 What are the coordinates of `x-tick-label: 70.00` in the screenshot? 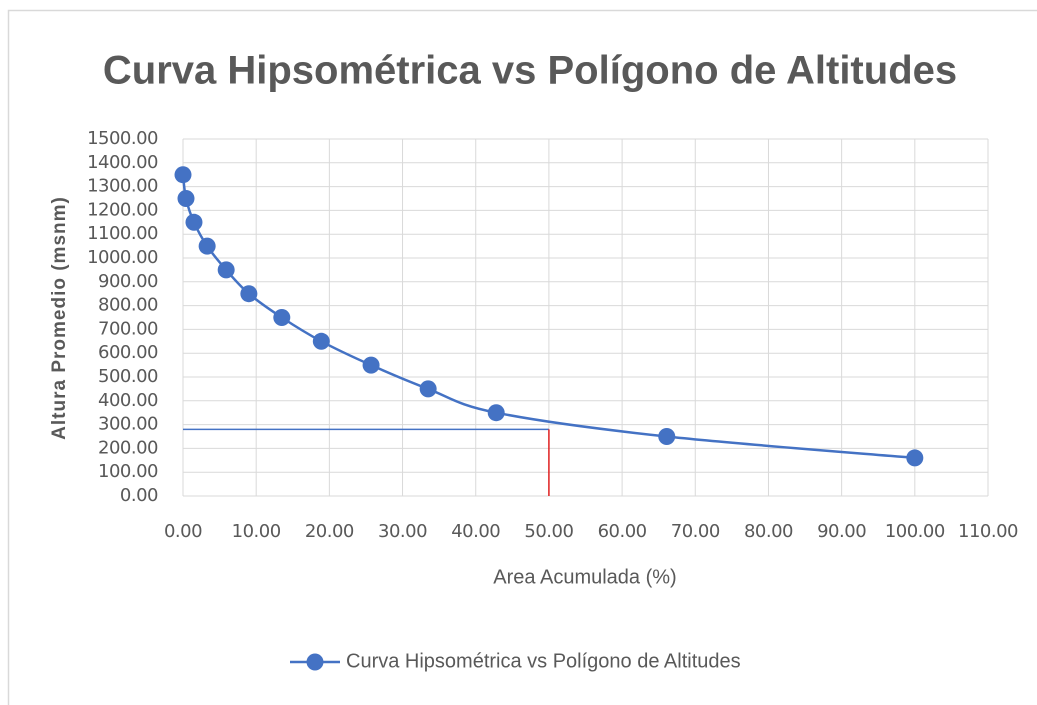 It's located at (695, 531).